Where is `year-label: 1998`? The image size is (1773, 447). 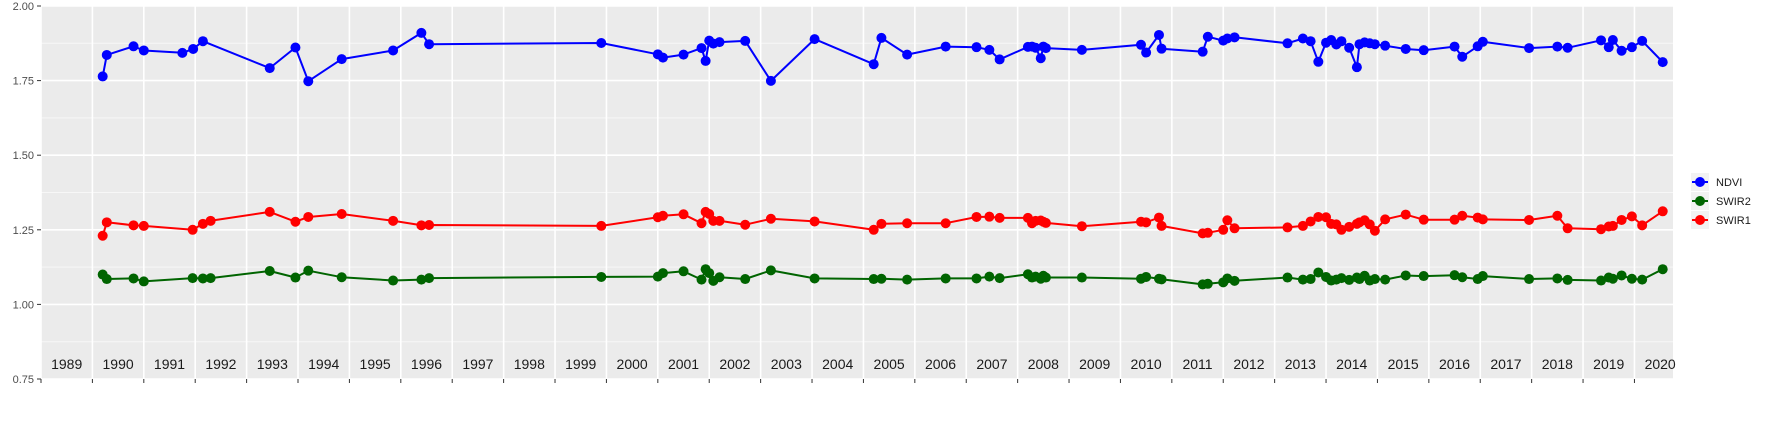
year-label: 1998 is located at coordinates (529, 364).